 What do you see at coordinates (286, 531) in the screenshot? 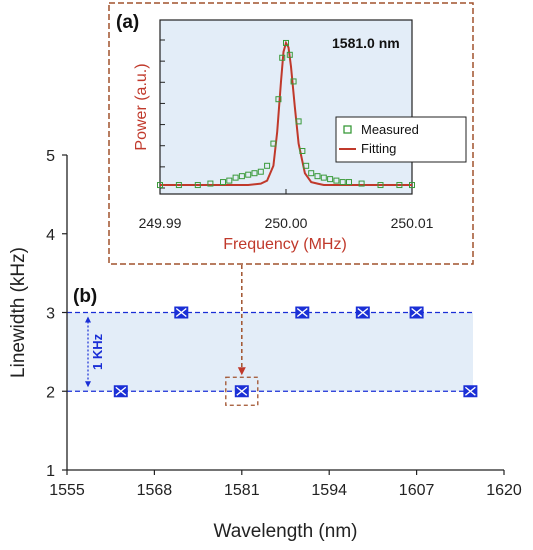
I see `x-axis-label: Wavelength (nm)` at bounding box center [286, 531].